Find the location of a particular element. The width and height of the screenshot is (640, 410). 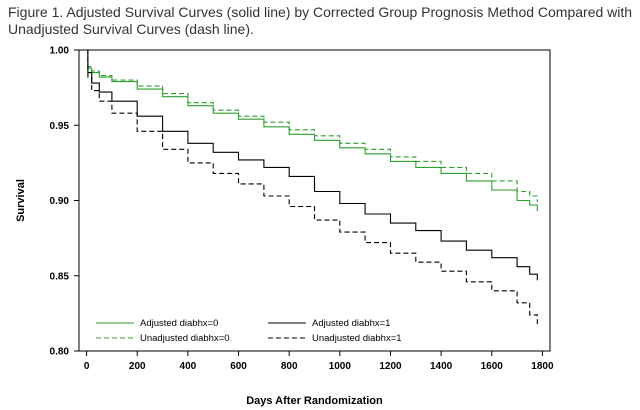

legend-label: Adjusted diabhx=0 is located at coordinates (179, 323).